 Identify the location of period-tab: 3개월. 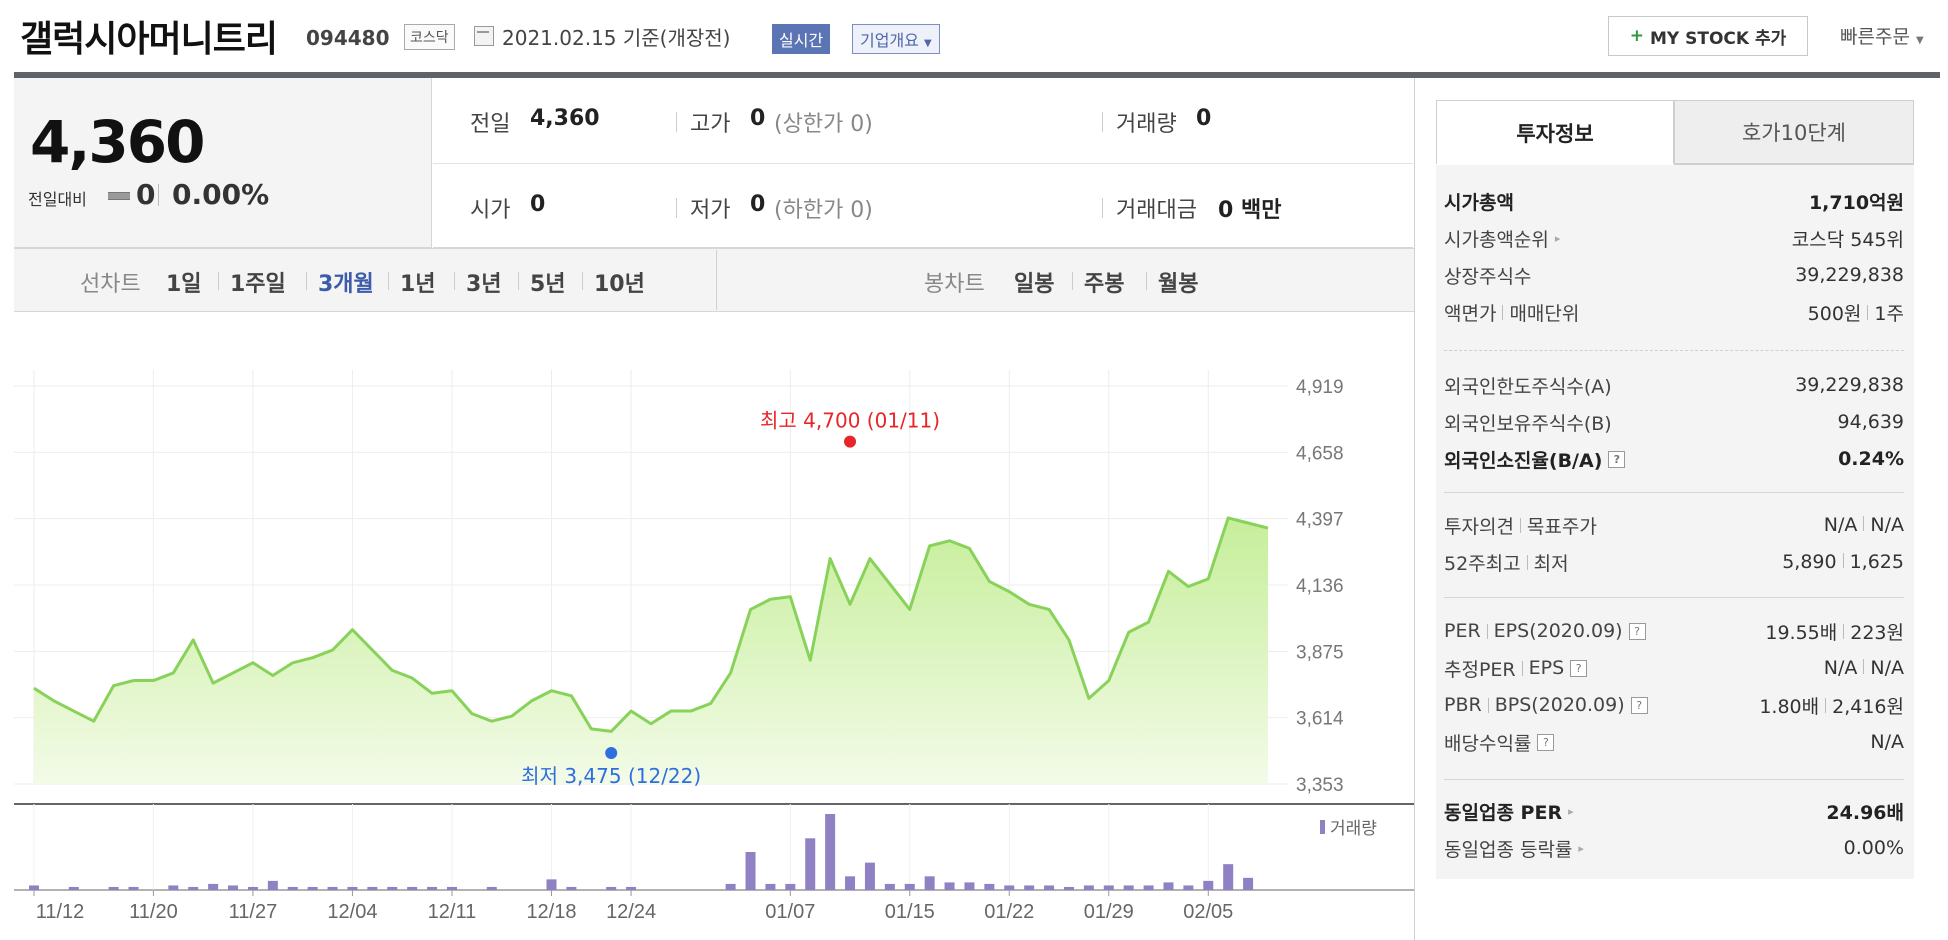
(346, 284).